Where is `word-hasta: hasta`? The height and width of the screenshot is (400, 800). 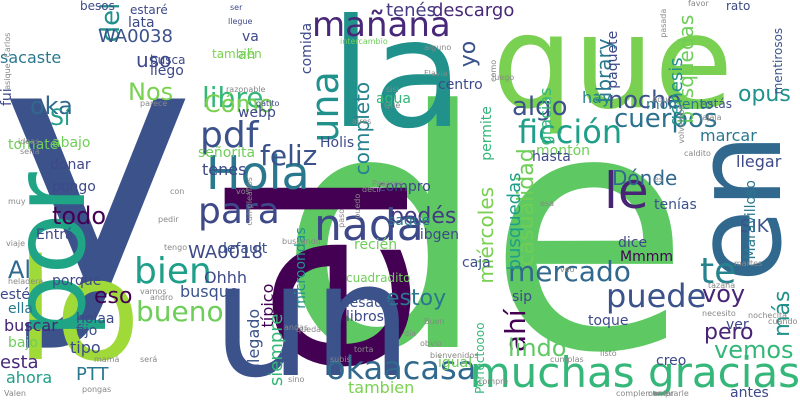
word-hasta: hasta is located at coordinates (551, 157).